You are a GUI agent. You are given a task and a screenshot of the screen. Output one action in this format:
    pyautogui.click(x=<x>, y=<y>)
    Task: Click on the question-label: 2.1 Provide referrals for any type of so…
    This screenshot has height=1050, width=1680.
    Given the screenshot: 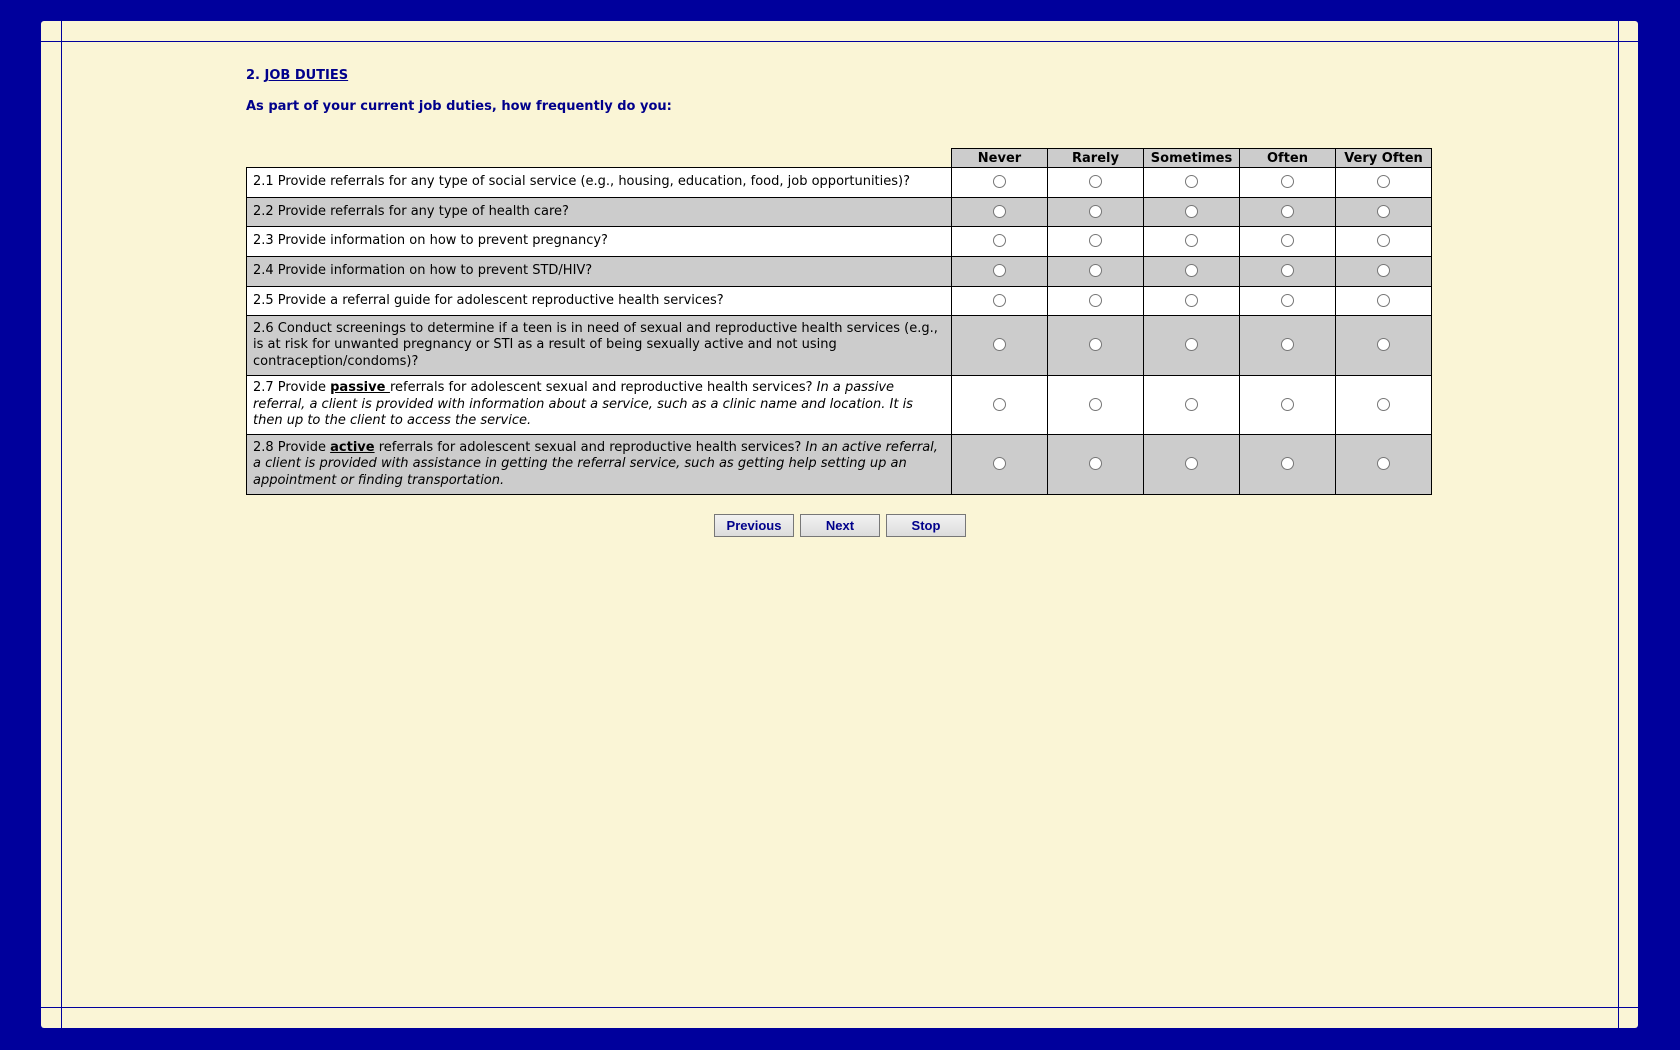 What is the action you would take?
    pyautogui.click(x=582, y=182)
    